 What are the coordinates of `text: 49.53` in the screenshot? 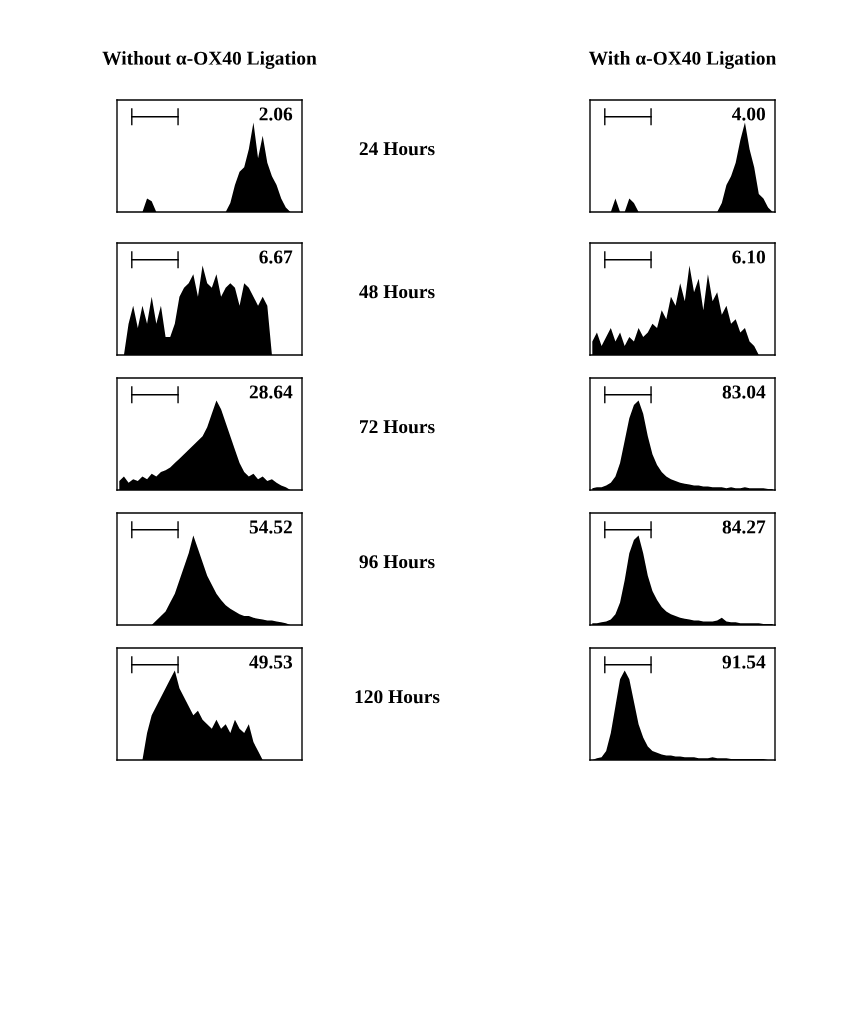 It's located at (271, 662).